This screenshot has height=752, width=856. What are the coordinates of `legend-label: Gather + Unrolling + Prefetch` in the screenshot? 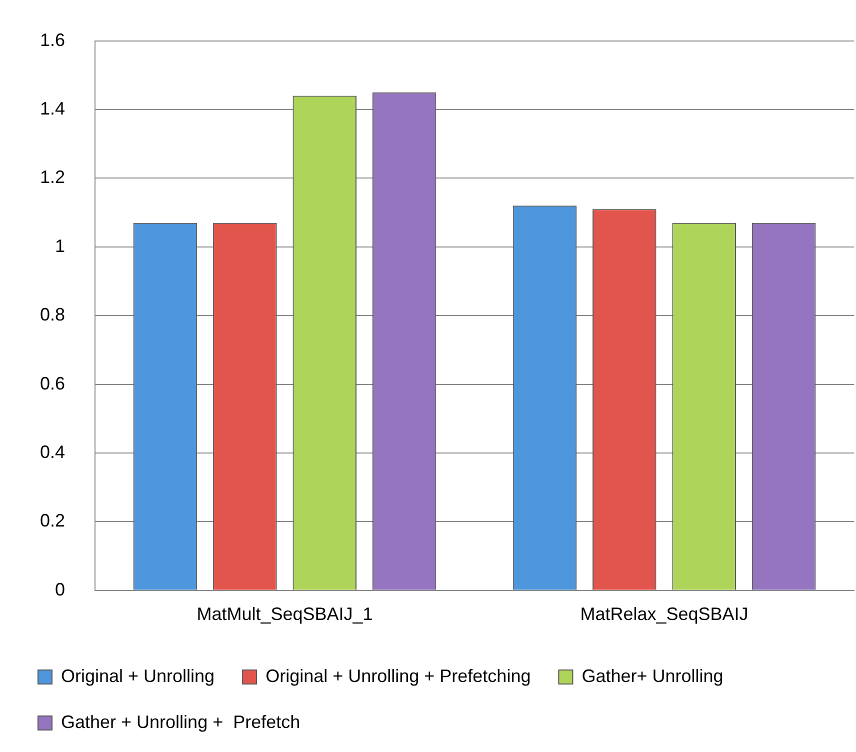 It's located at (180, 722).